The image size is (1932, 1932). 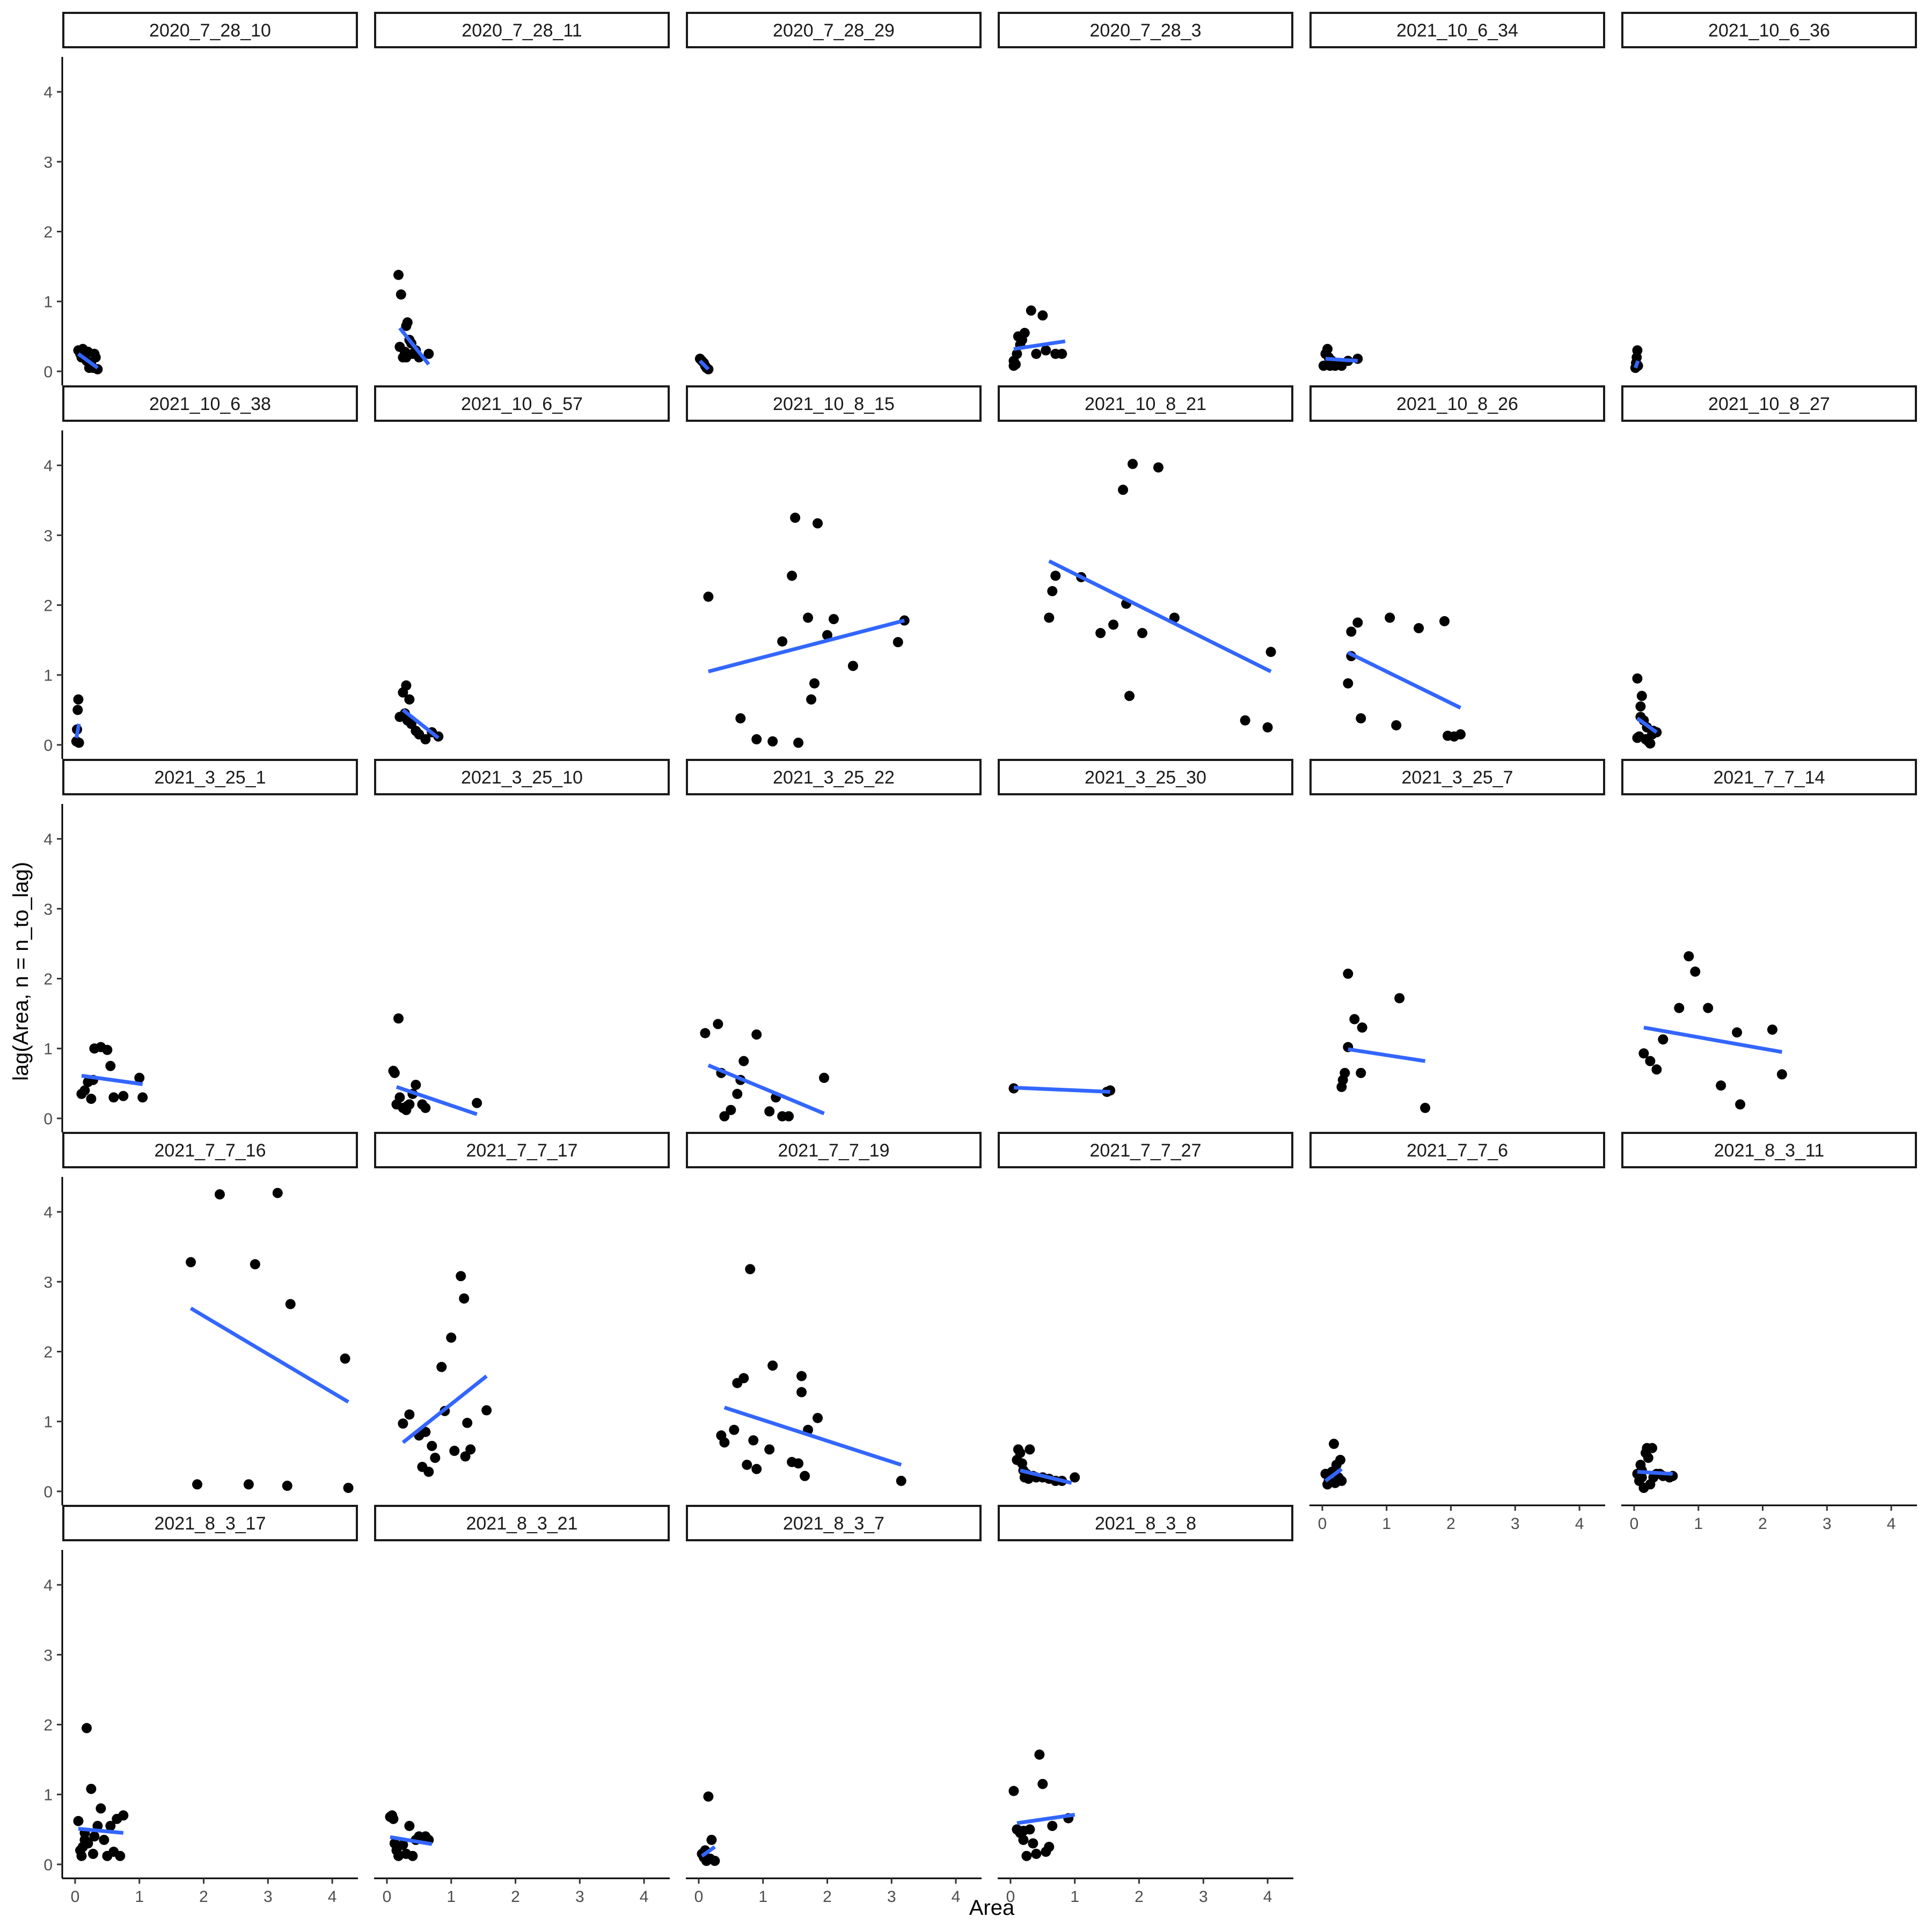 What do you see at coordinates (1769, 30) in the screenshot?
I see `facet-strip-label: 2021_10_6_36` at bounding box center [1769, 30].